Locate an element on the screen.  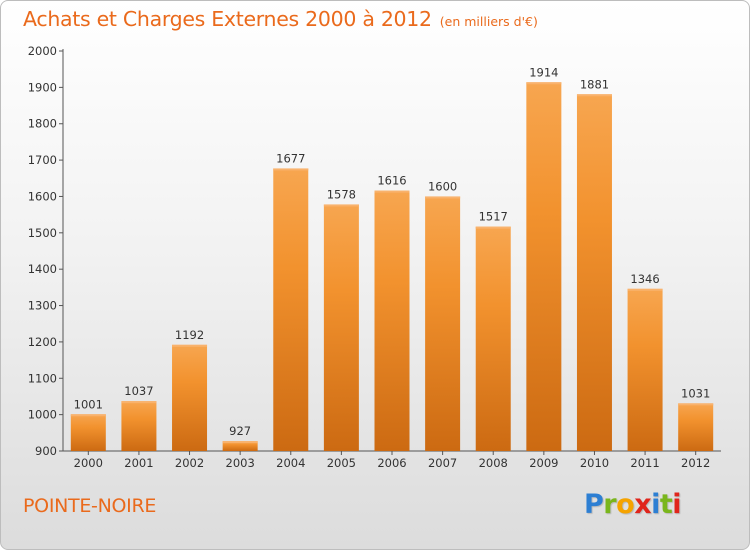
y-tick-label: 1100 is located at coordinates (42, 378).